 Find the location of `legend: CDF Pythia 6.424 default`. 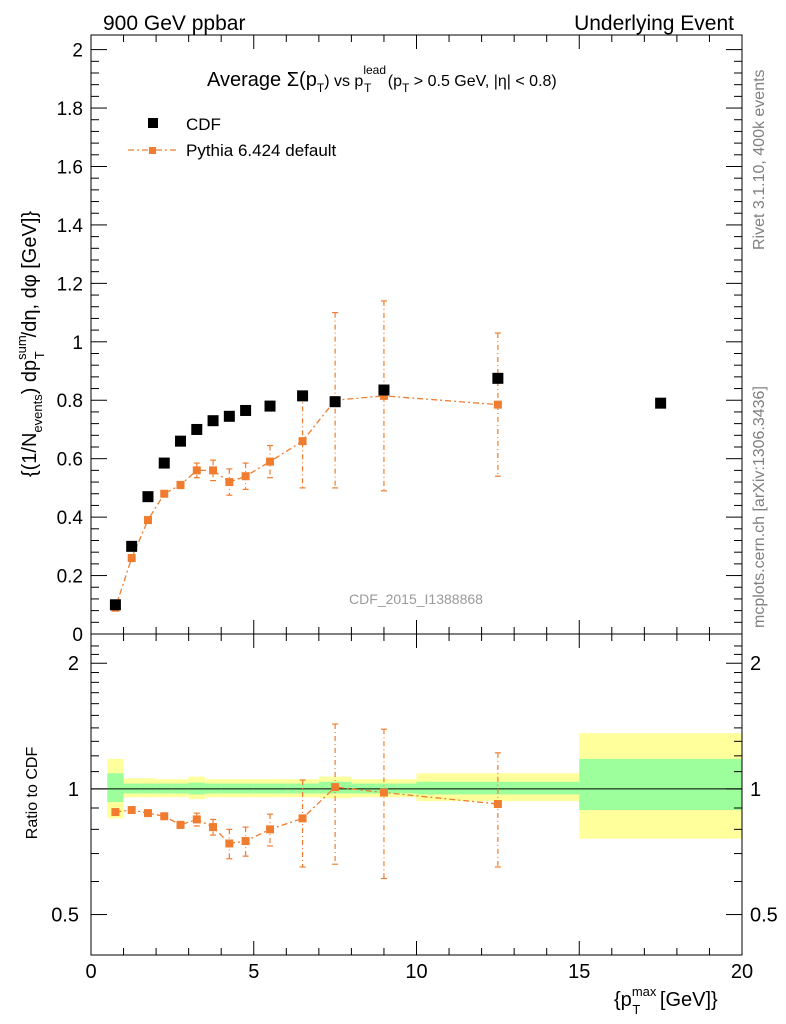

legend: CDF Pythia 6.424 default is located at coordinates (232, 137).